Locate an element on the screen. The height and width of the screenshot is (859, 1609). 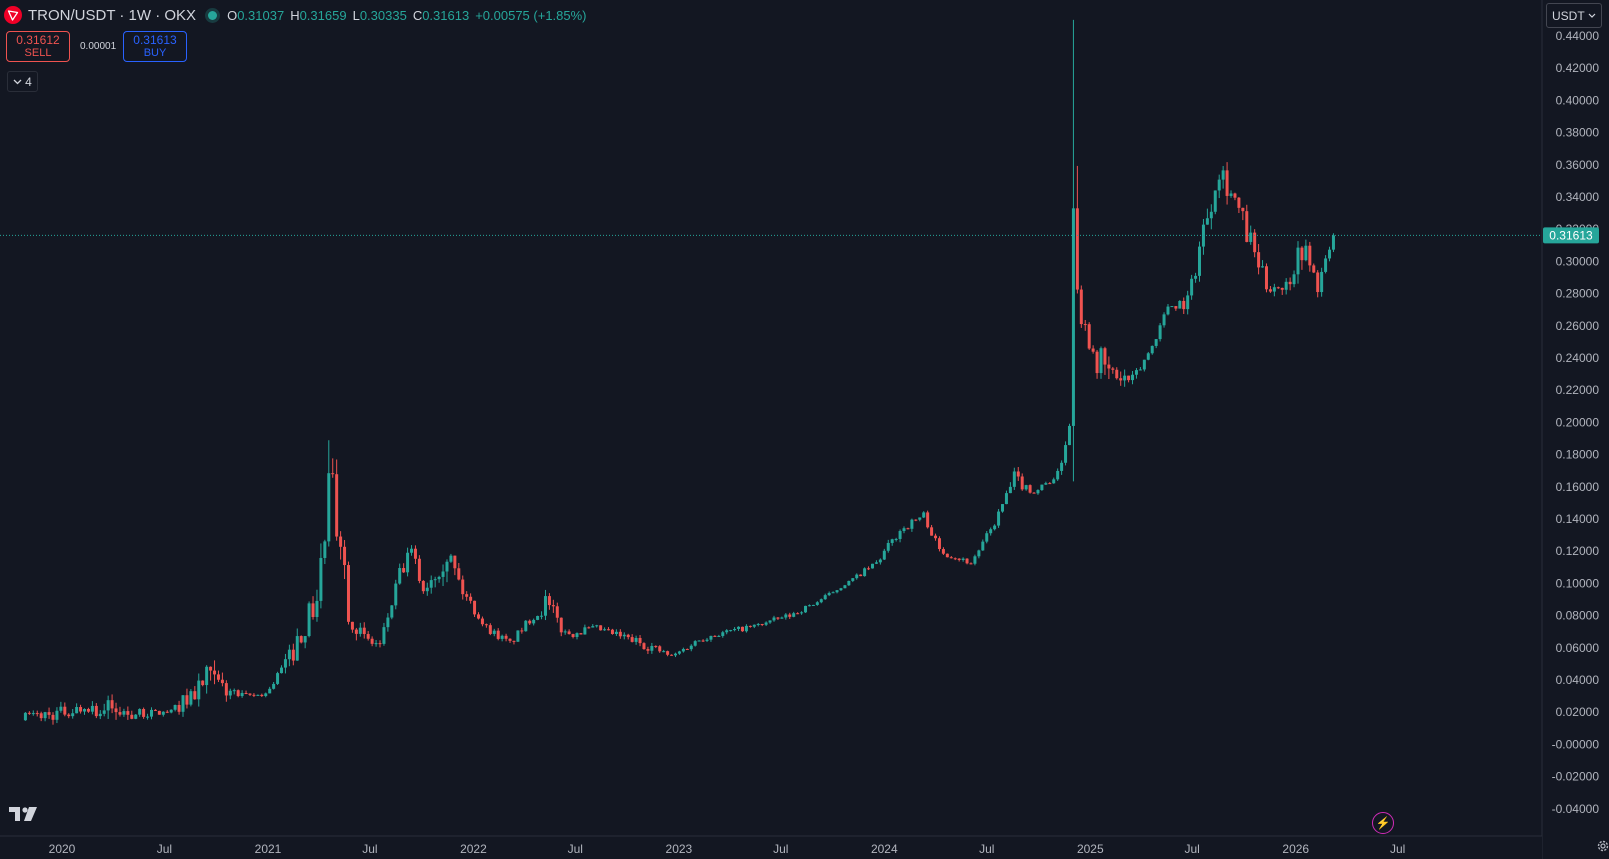
time-tick-label: 2020 is located at coordinates (62, 849).